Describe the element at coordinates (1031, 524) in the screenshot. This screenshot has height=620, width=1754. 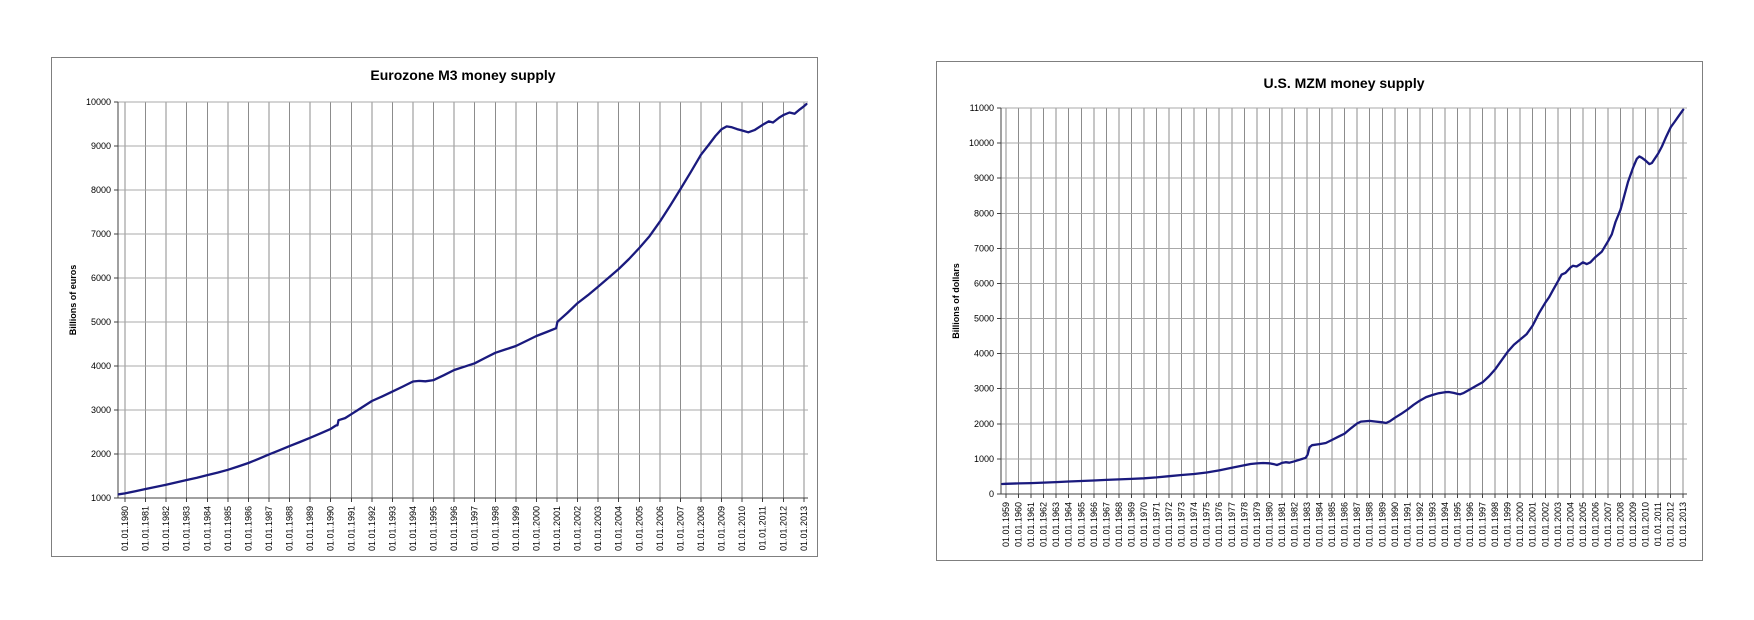
I see `x-tick-label: 01.01.1961` at that location.